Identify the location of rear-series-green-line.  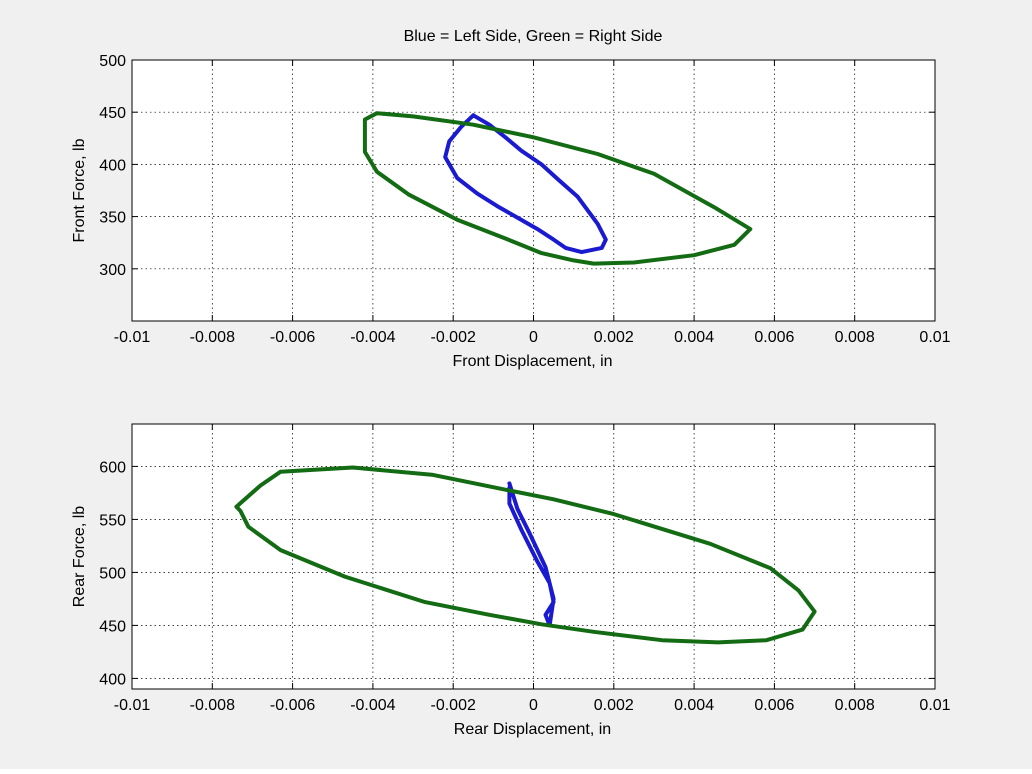
(525, 555).